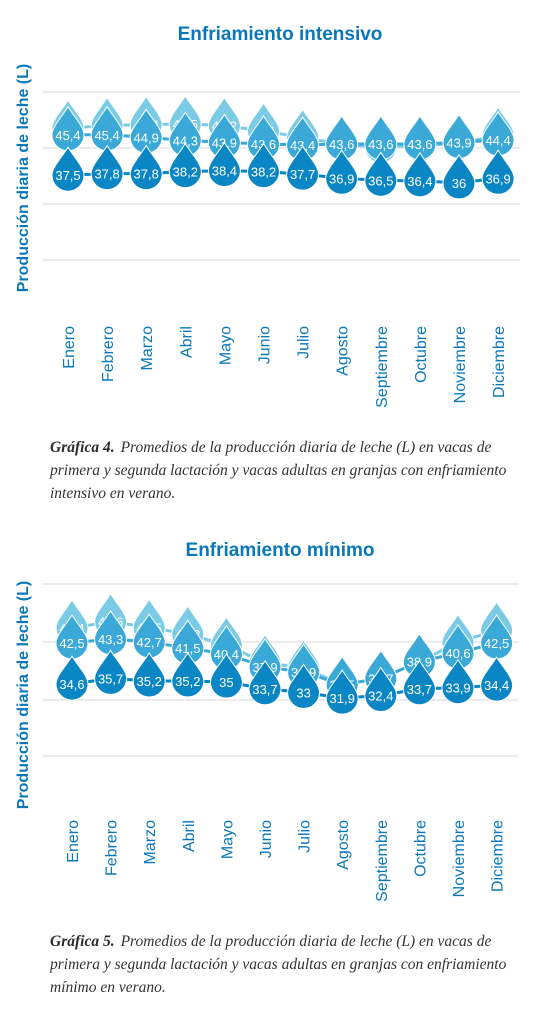 The width and height of the screenshot is (542, 1024). What do you see at coordinates (497, 140) in the screenshot?
I see `data-label: 44,4` at bounding box center [497, 140].